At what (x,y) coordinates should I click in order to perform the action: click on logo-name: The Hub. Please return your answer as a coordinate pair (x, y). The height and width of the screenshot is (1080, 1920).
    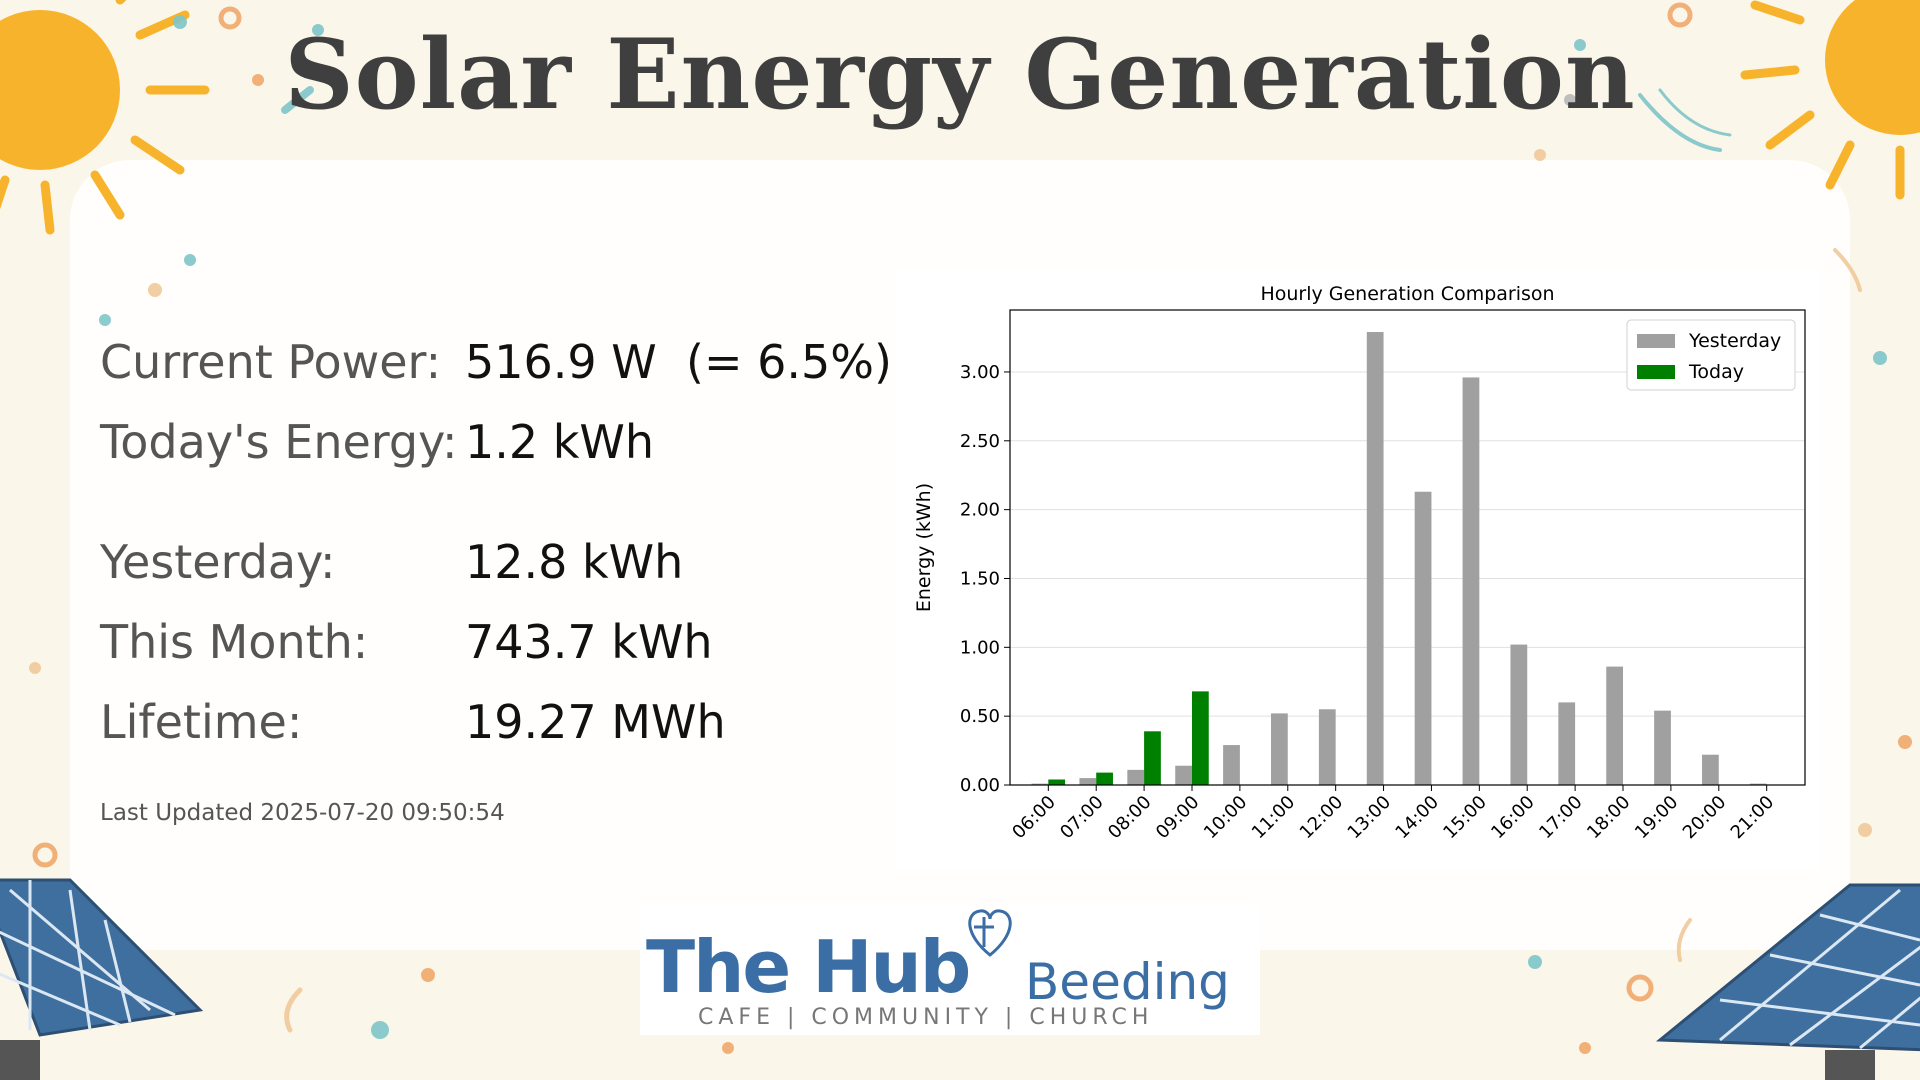
    Looking at the image, I should click on (808, 967).